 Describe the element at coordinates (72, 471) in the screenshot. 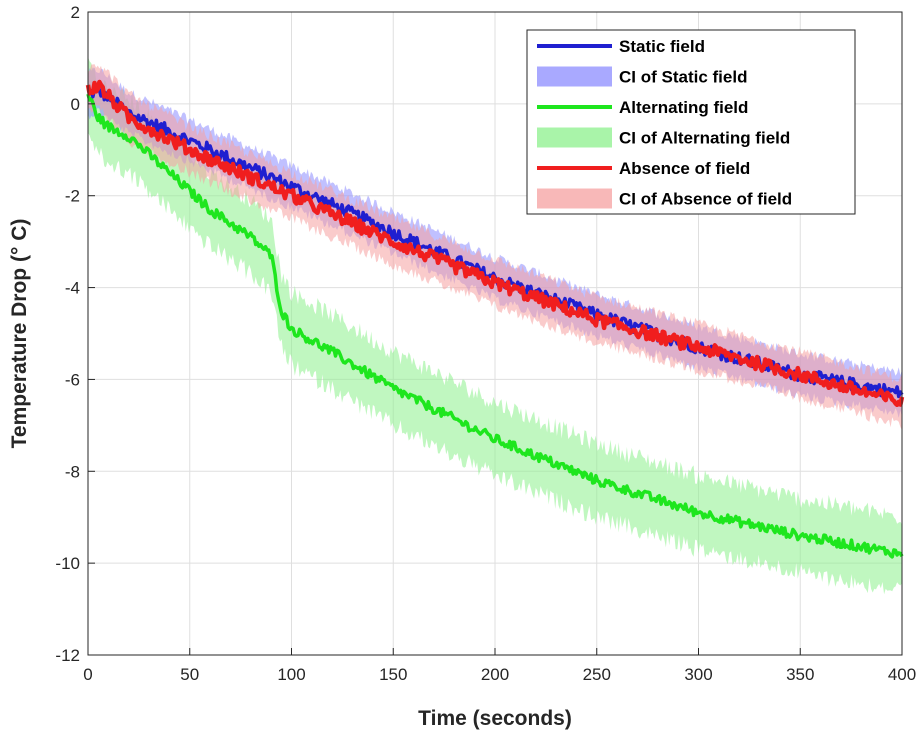

I see `y-tick-label: -8` at that location.